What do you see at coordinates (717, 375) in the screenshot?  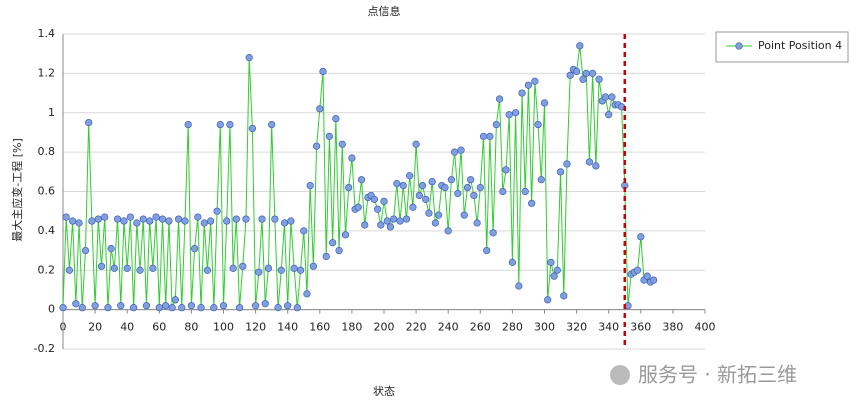 I see `watermark-text: 服务号 · 新拓三维` at bounding box center [717, 375].